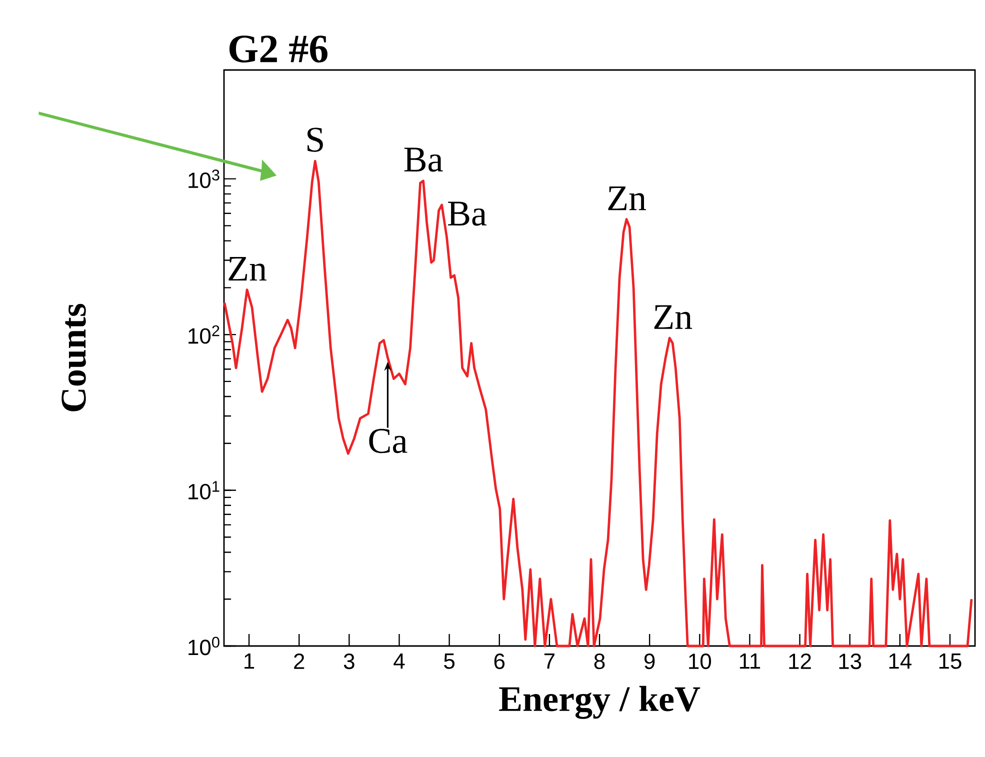 The image size is (985, 757). I want to click on x-tick-label: 11, so click(750, 661).